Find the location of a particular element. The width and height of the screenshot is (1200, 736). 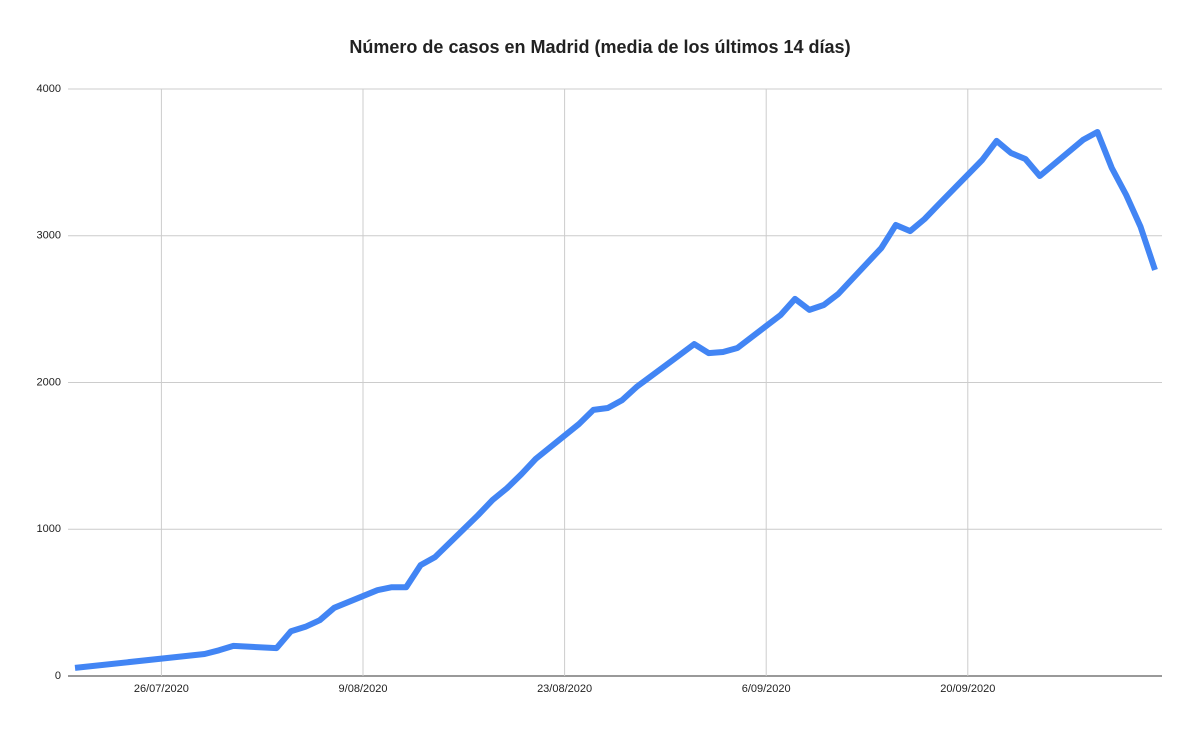

x-tick-label: 20/09/2020 is located at coordinates (967, 689).